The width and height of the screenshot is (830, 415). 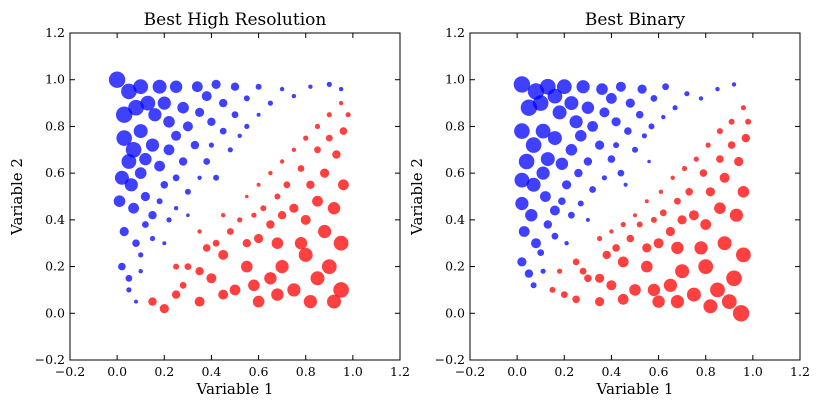 What do you see at coordinates (635, 389) in the screenshot?
I see `x-axis-label: Variable 1` at bounding box center [635, 389].